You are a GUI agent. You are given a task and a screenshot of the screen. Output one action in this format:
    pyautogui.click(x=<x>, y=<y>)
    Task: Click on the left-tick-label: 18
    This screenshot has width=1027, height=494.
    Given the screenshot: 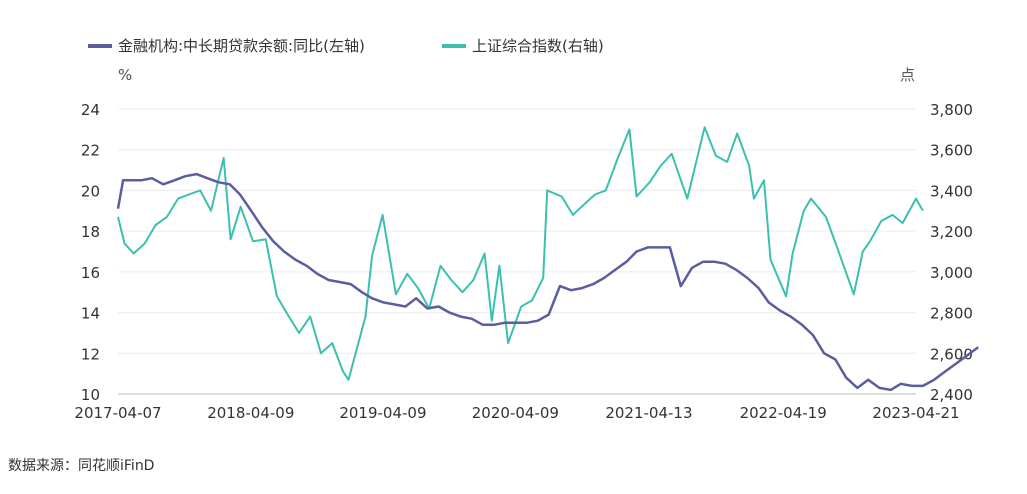 What is the action you would take?
    pyautogui.click(x=90, y=232)
    